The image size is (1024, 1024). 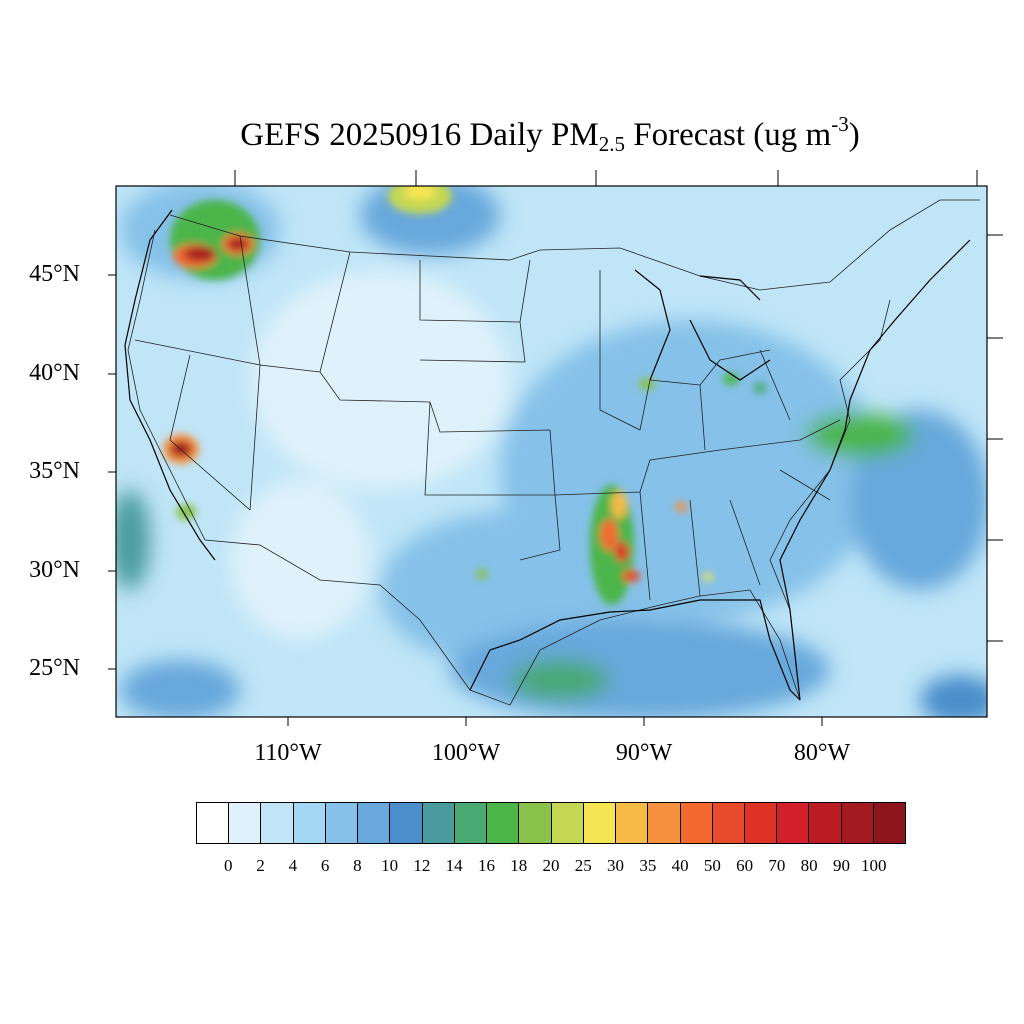 What do you see at coordinates (708, 577) in the screenshot?
I see `hotspot-georgia` at bounding box center [708, 577].